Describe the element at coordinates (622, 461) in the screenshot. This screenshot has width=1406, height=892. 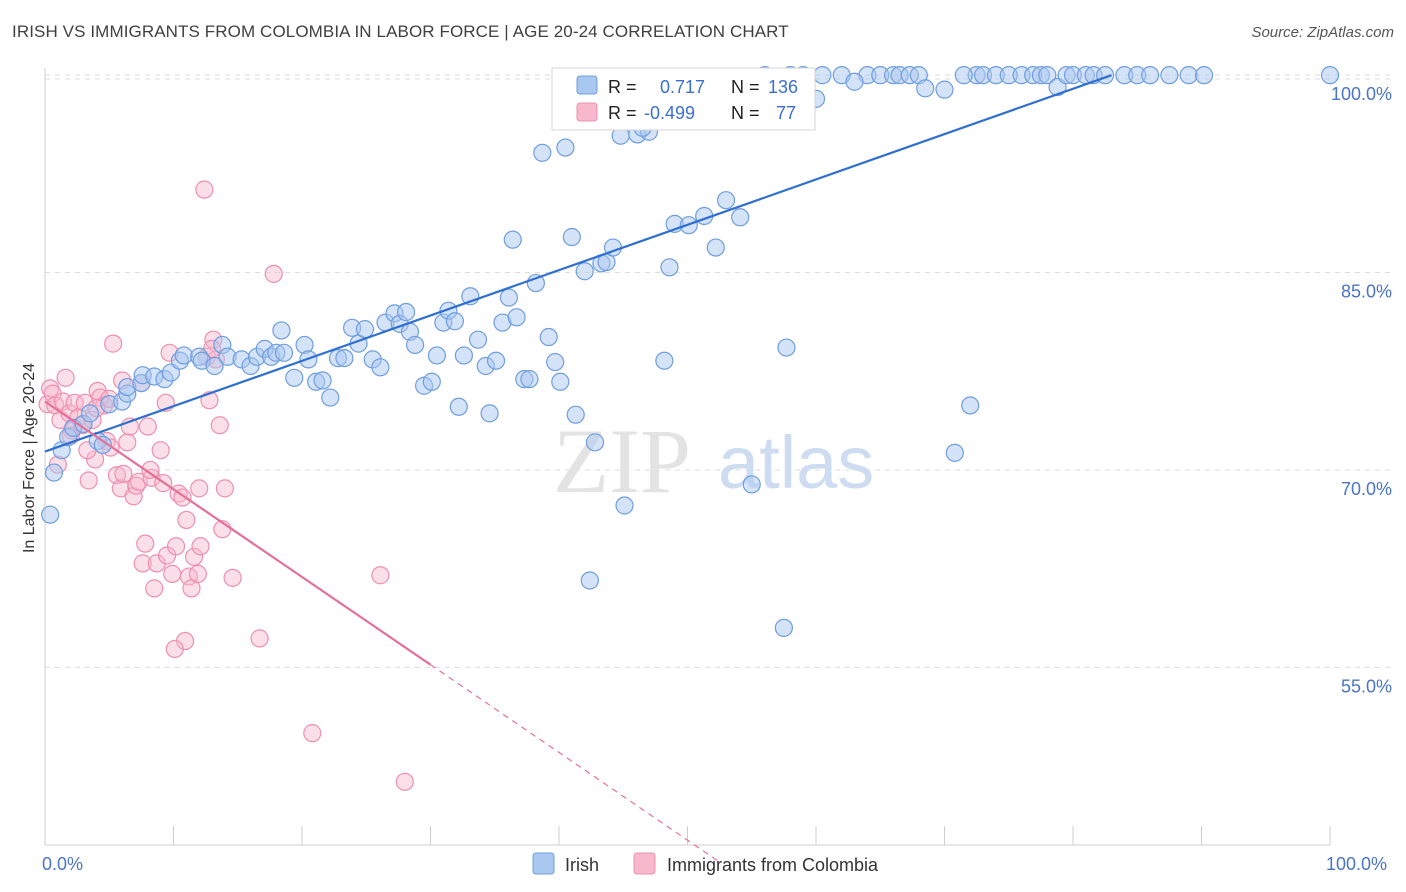
I see `watermark-zip: ZIP` at that location.